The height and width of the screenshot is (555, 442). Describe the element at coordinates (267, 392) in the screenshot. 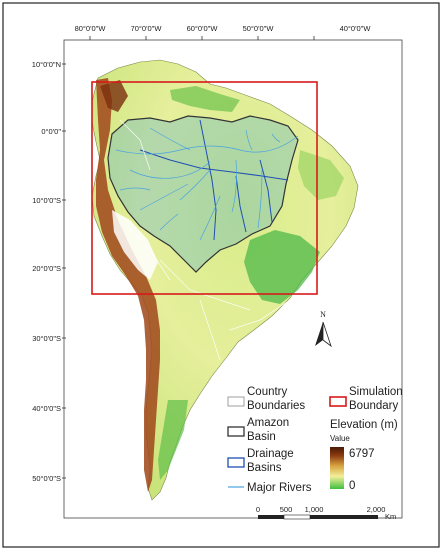

I see `legend-country-line1: Country` at that location.